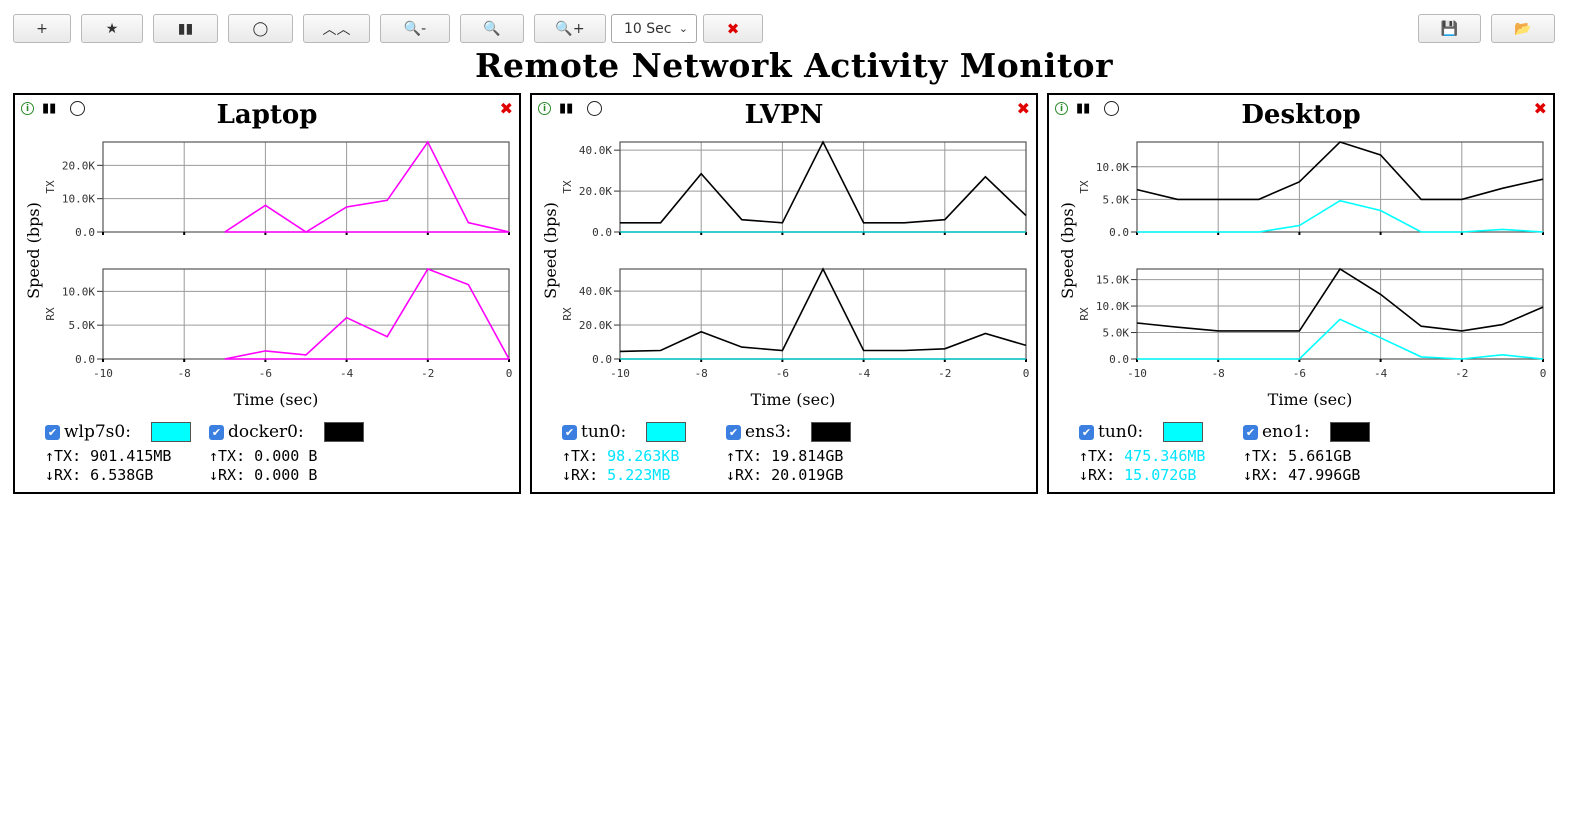  Describe the element at coordinates (1306, 453) in the screenshot. I see `interface-entry: ✔ eno1: ↑TX: 5.661GB ↓RX: 47.996GB` at that location.